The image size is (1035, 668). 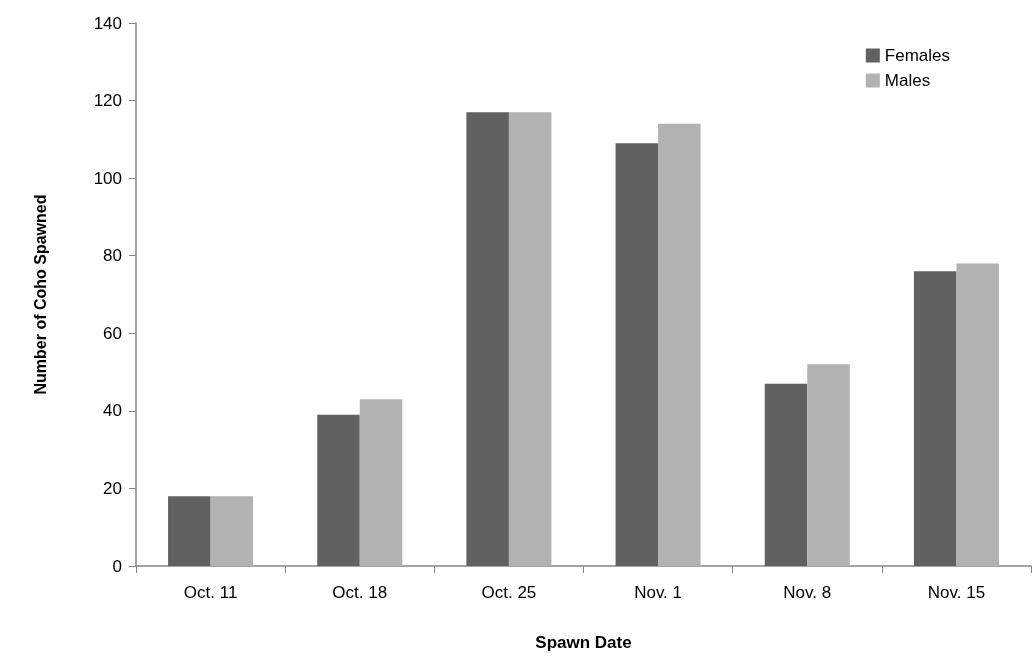 What do you see at coordinates (107, 178) in the screenshot?
I see `y-tick-label: 100` at bounding box center [107, 178].